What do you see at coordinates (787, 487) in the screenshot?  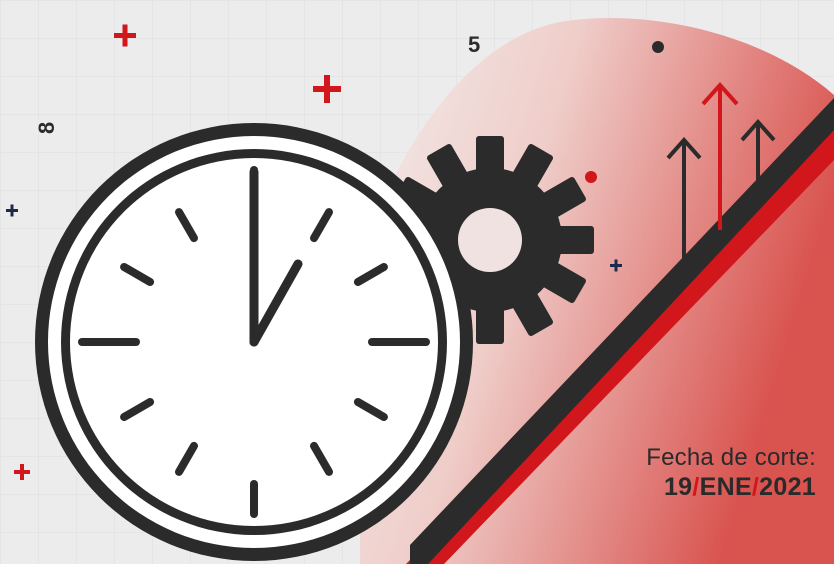 I see `date-year: 2021` at bounding box center [787, 487].